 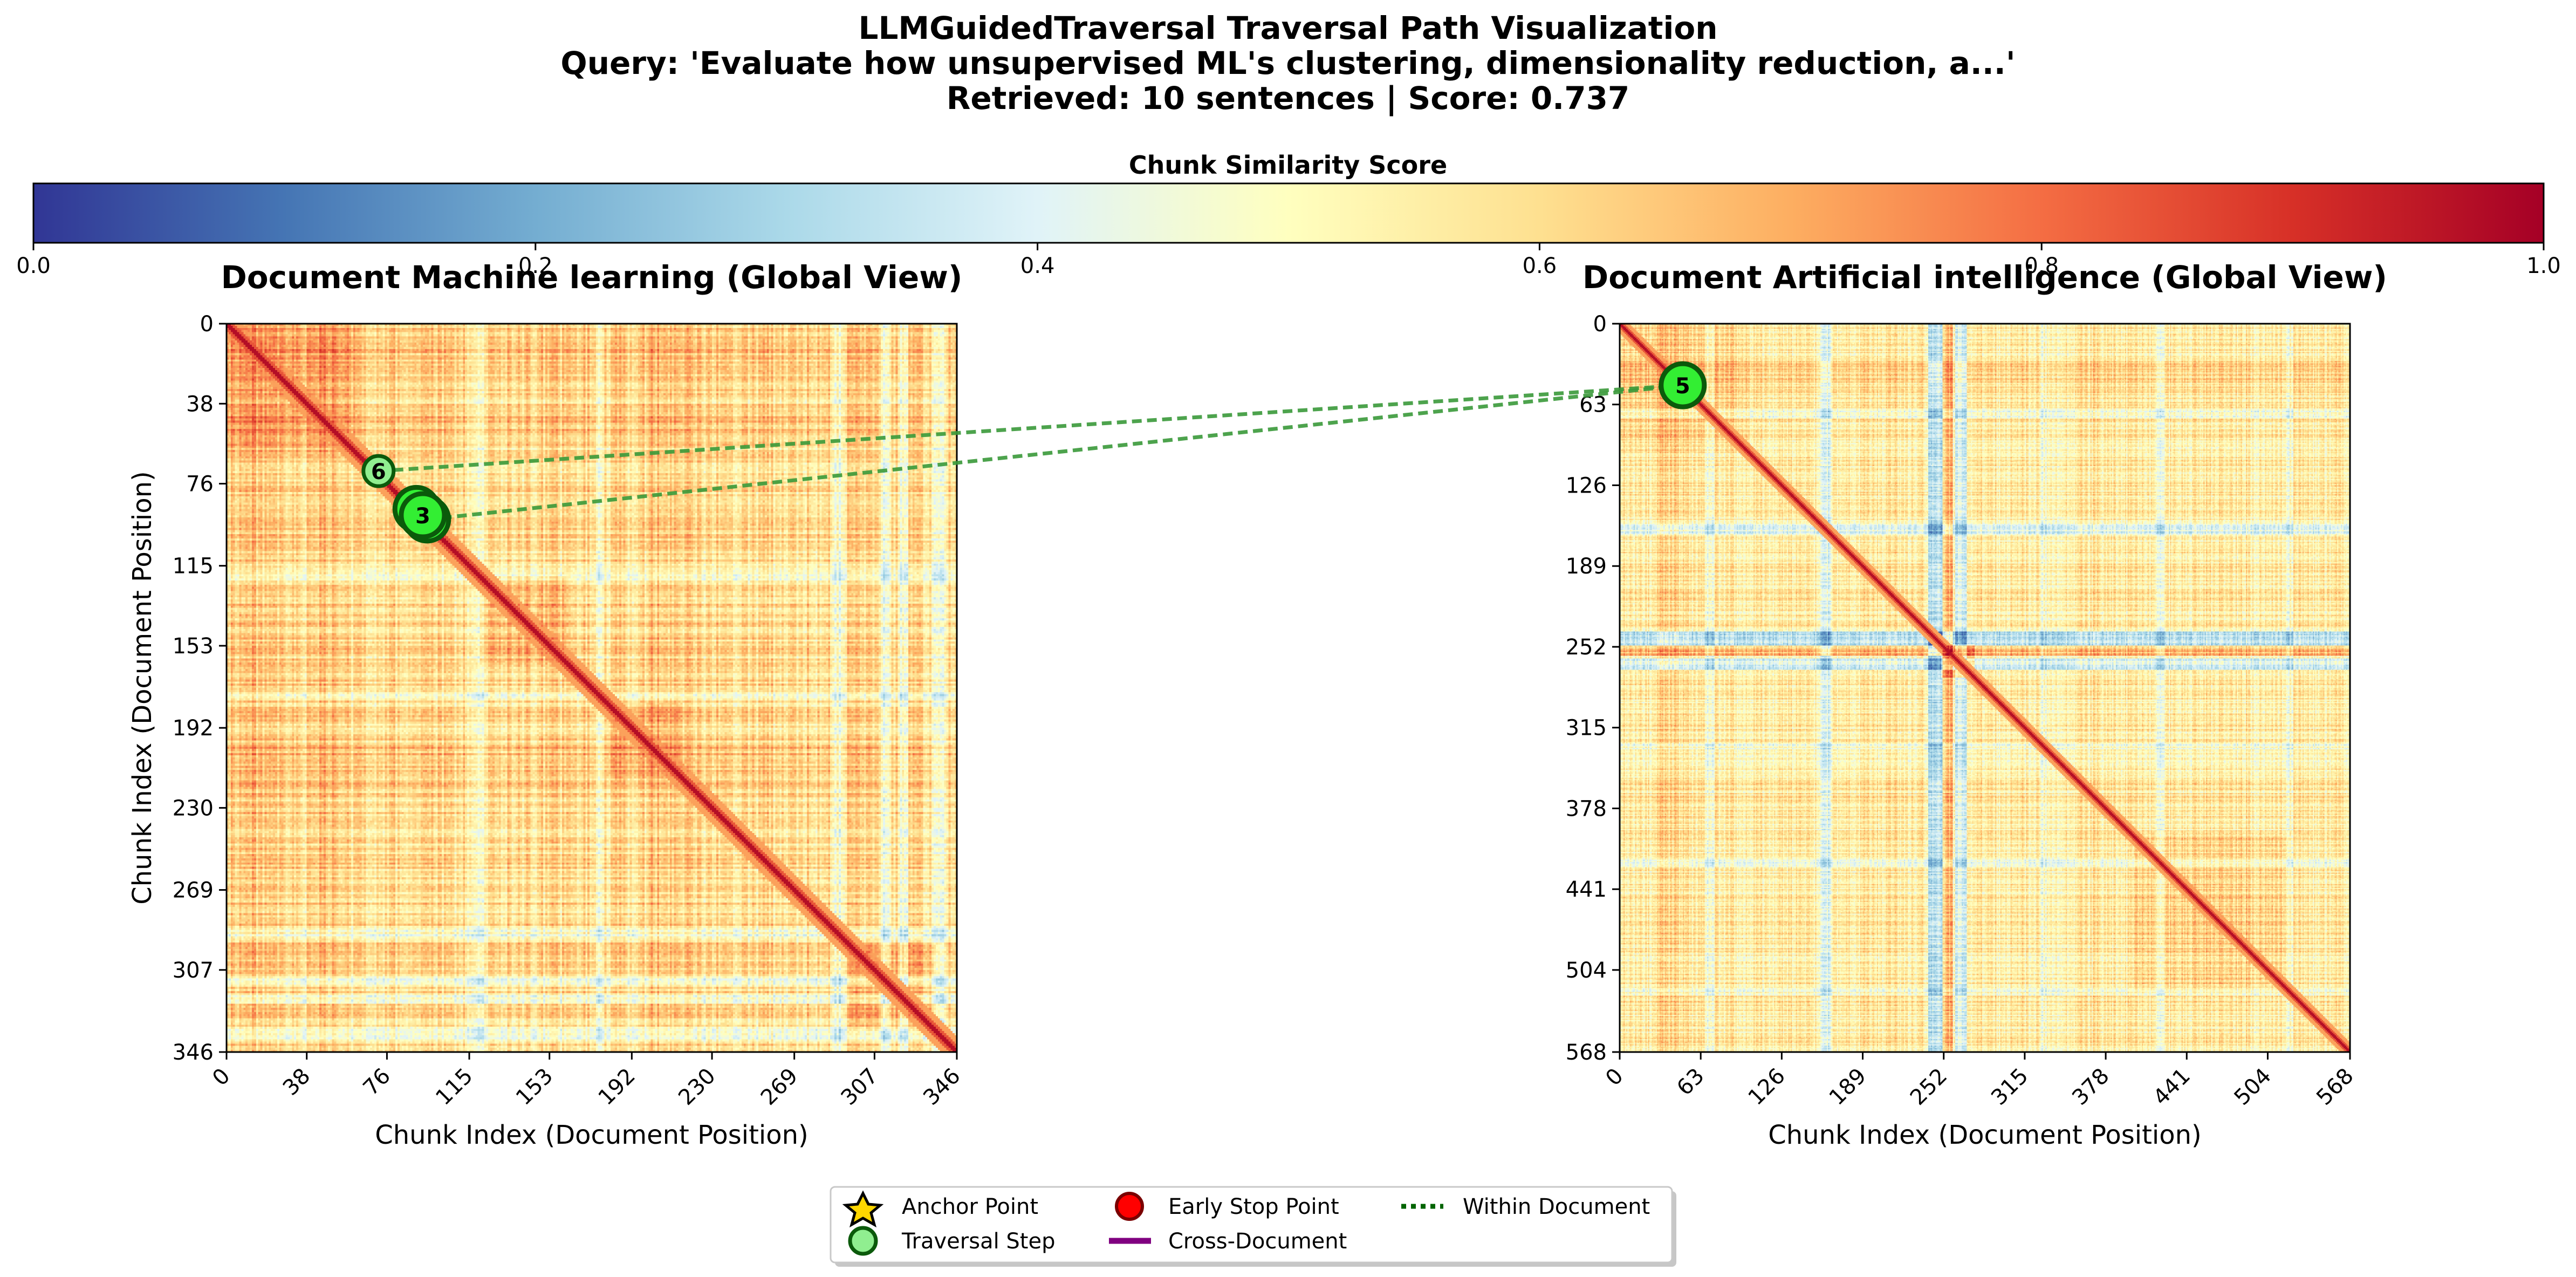 What do you see at coordinates (2041, 266) in the screenshot?
I see `colorbar-tick-label: 0.8` at bounding box center [2041, 266].